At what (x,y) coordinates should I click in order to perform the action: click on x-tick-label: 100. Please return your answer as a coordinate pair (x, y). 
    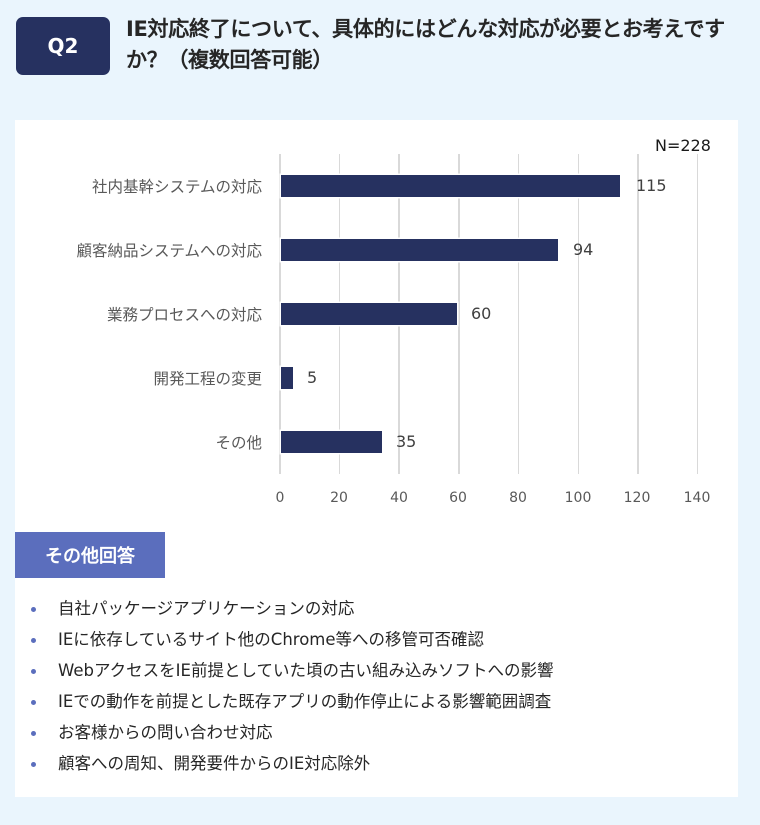
    Looking at the image, I should click on (578, 498).